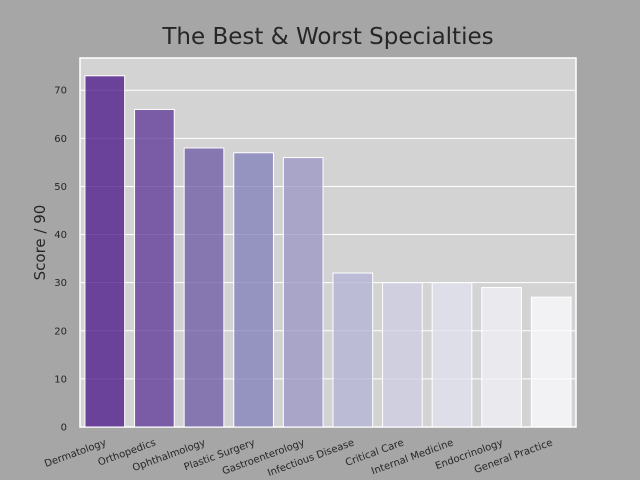  What do you see at coordinates (204, 287) in the screenshot?
I see `bar-ophthalmology` at bounding box center [204, 287].